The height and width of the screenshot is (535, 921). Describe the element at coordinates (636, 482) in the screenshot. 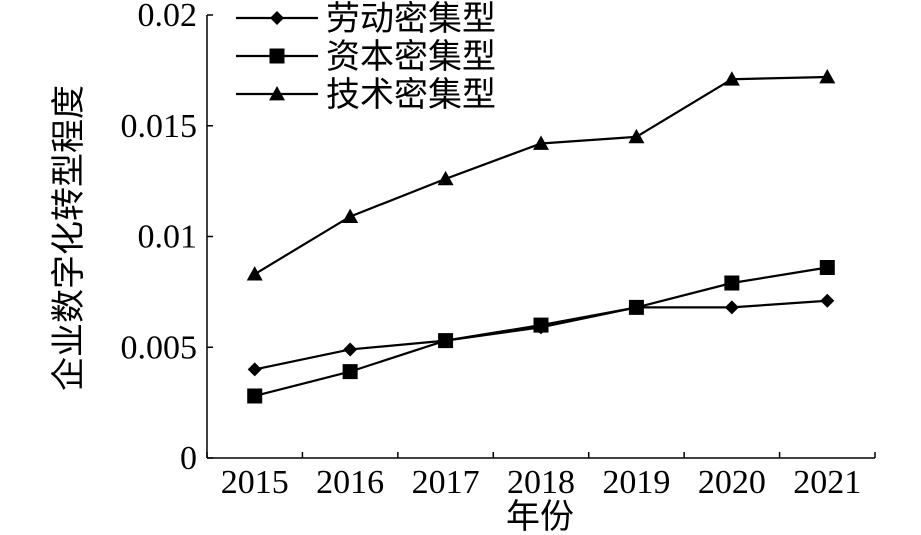

I see `x-tick-label: 2019` at that location.